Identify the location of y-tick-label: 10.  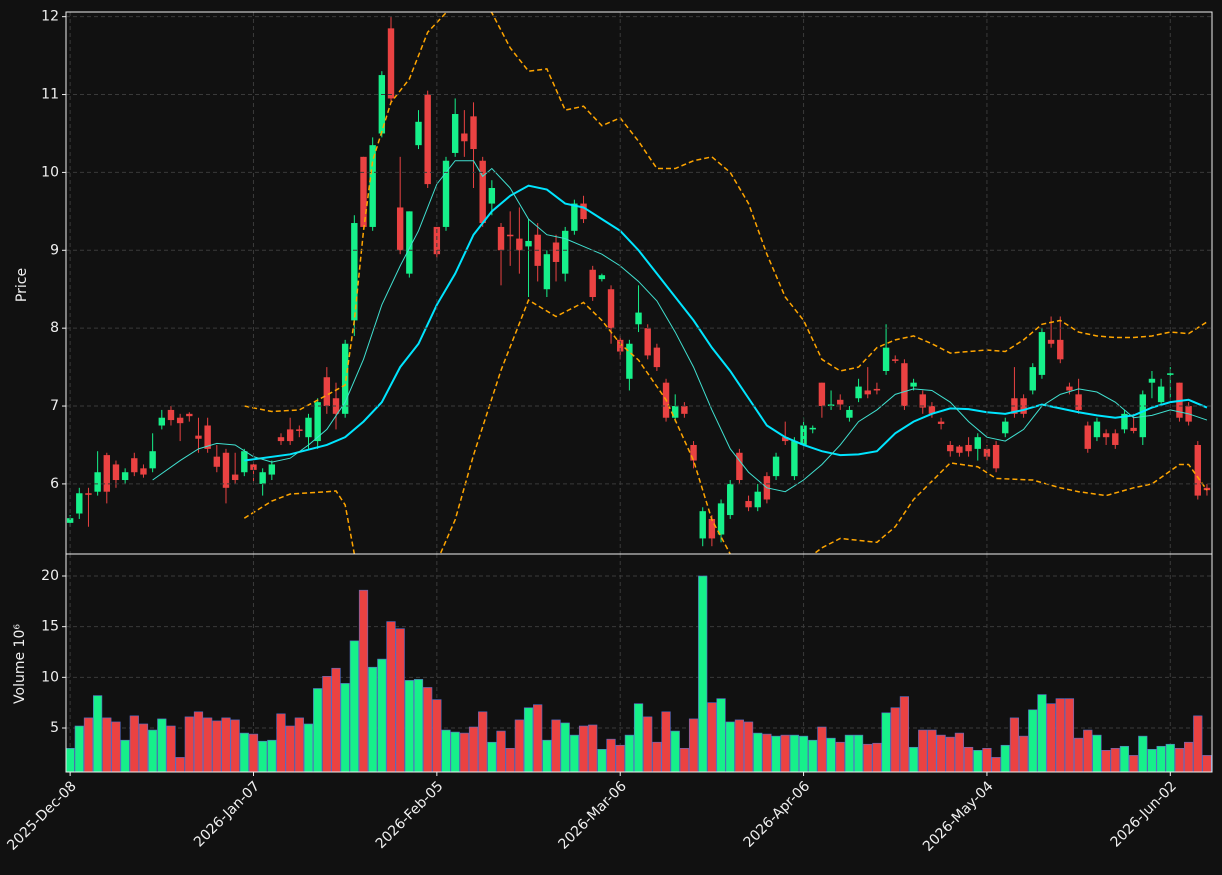
(50, 677).